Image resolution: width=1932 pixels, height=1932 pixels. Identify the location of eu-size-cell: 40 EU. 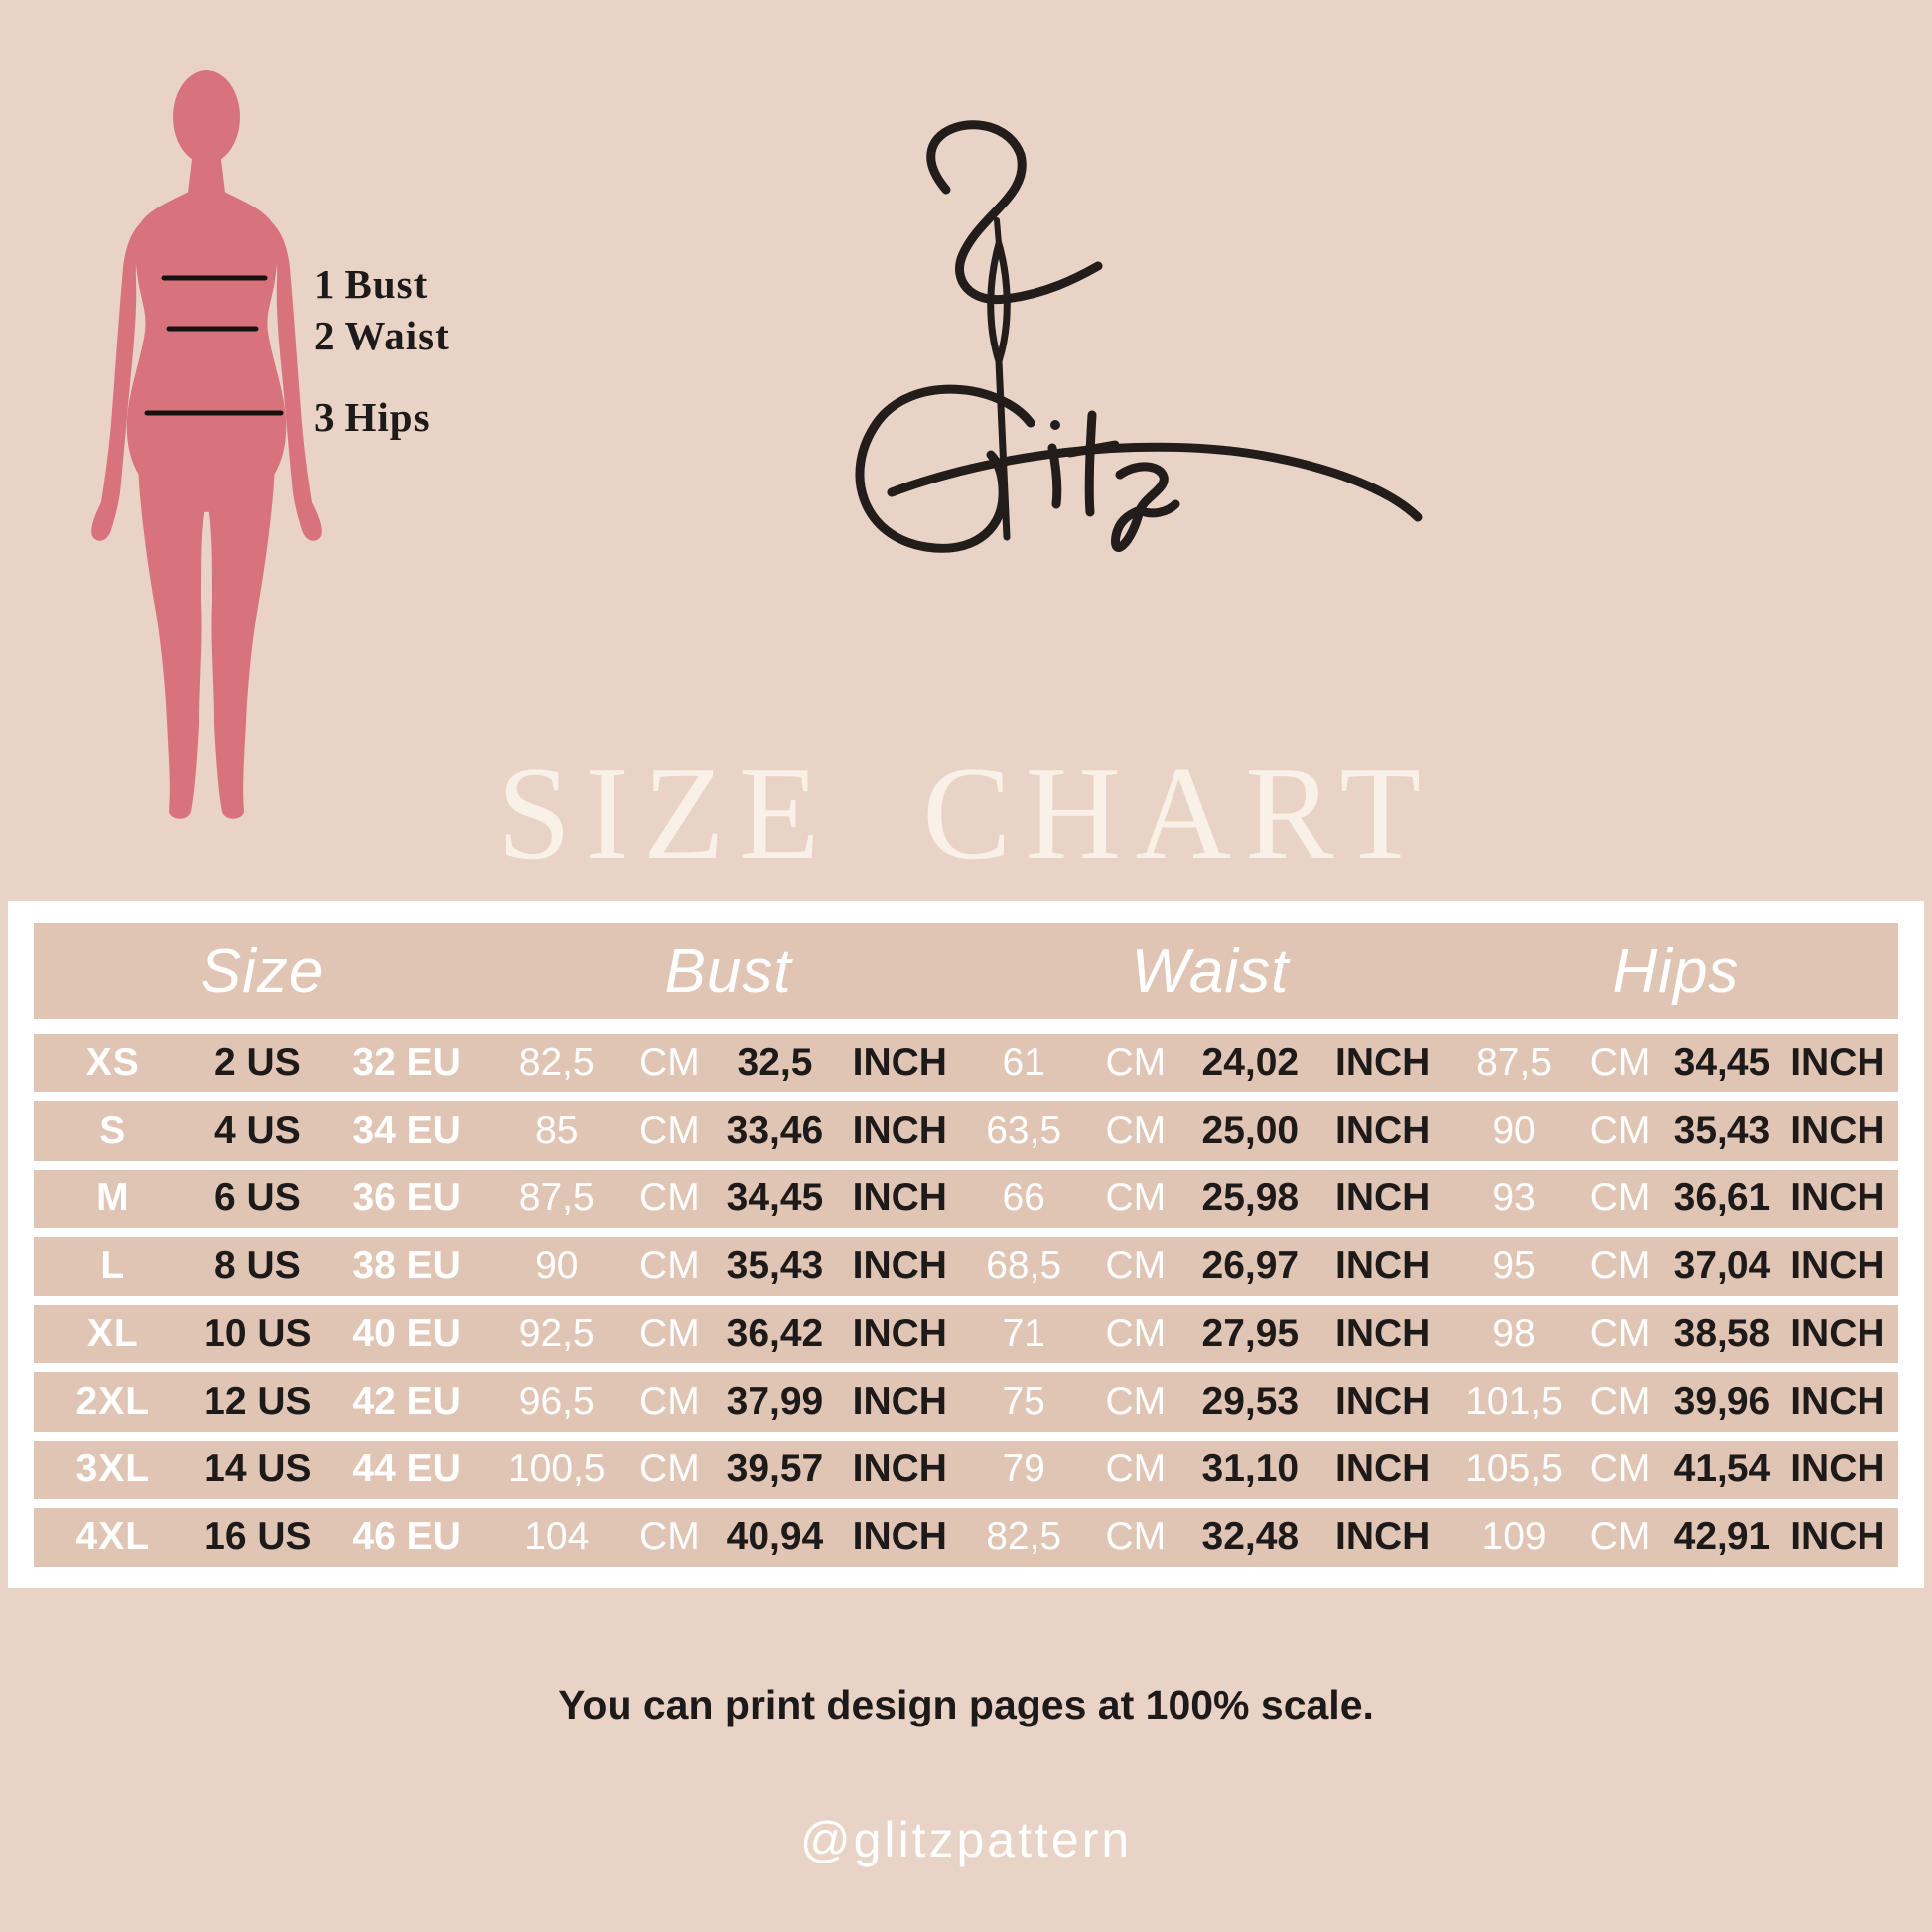
(407, 1333).